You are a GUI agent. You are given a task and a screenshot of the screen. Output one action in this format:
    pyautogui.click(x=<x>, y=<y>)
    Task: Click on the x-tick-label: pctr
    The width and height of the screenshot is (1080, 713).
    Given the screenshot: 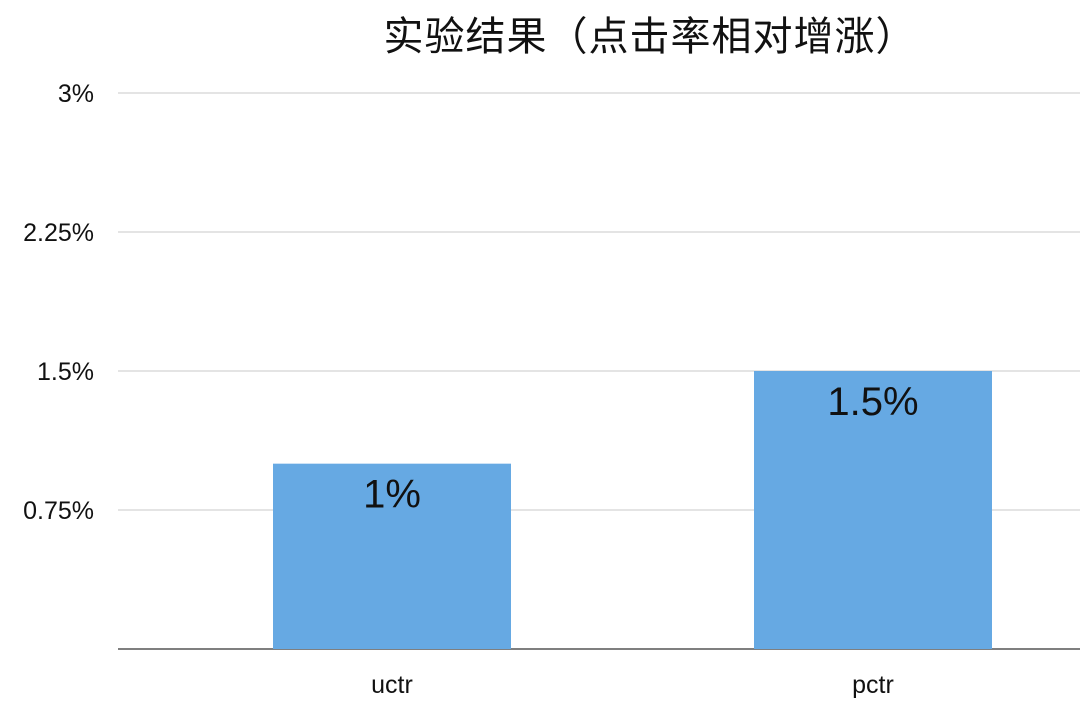 What is the action you would take?
    pyautogui.click(x=873, y=685)
    